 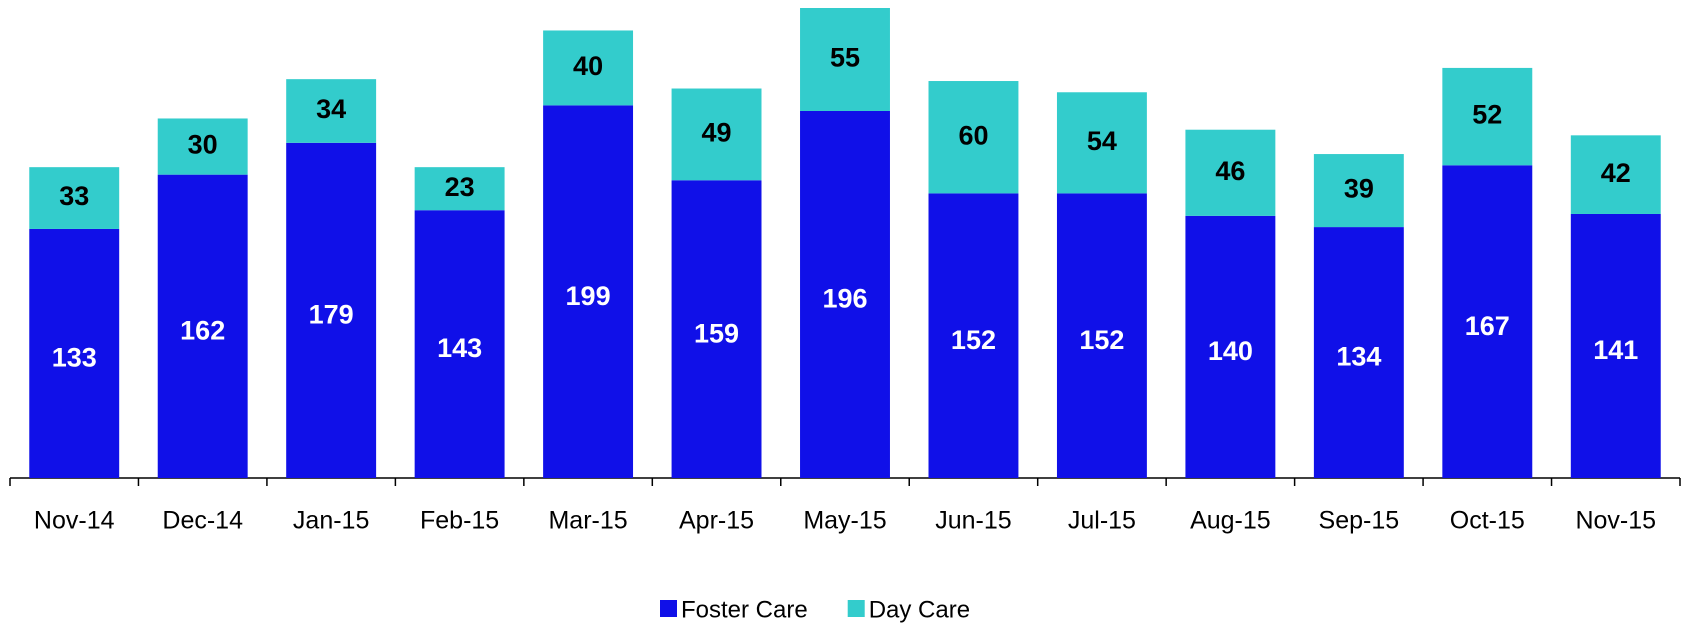 I want to click on value-label: 23, so click(x=460, y=187).